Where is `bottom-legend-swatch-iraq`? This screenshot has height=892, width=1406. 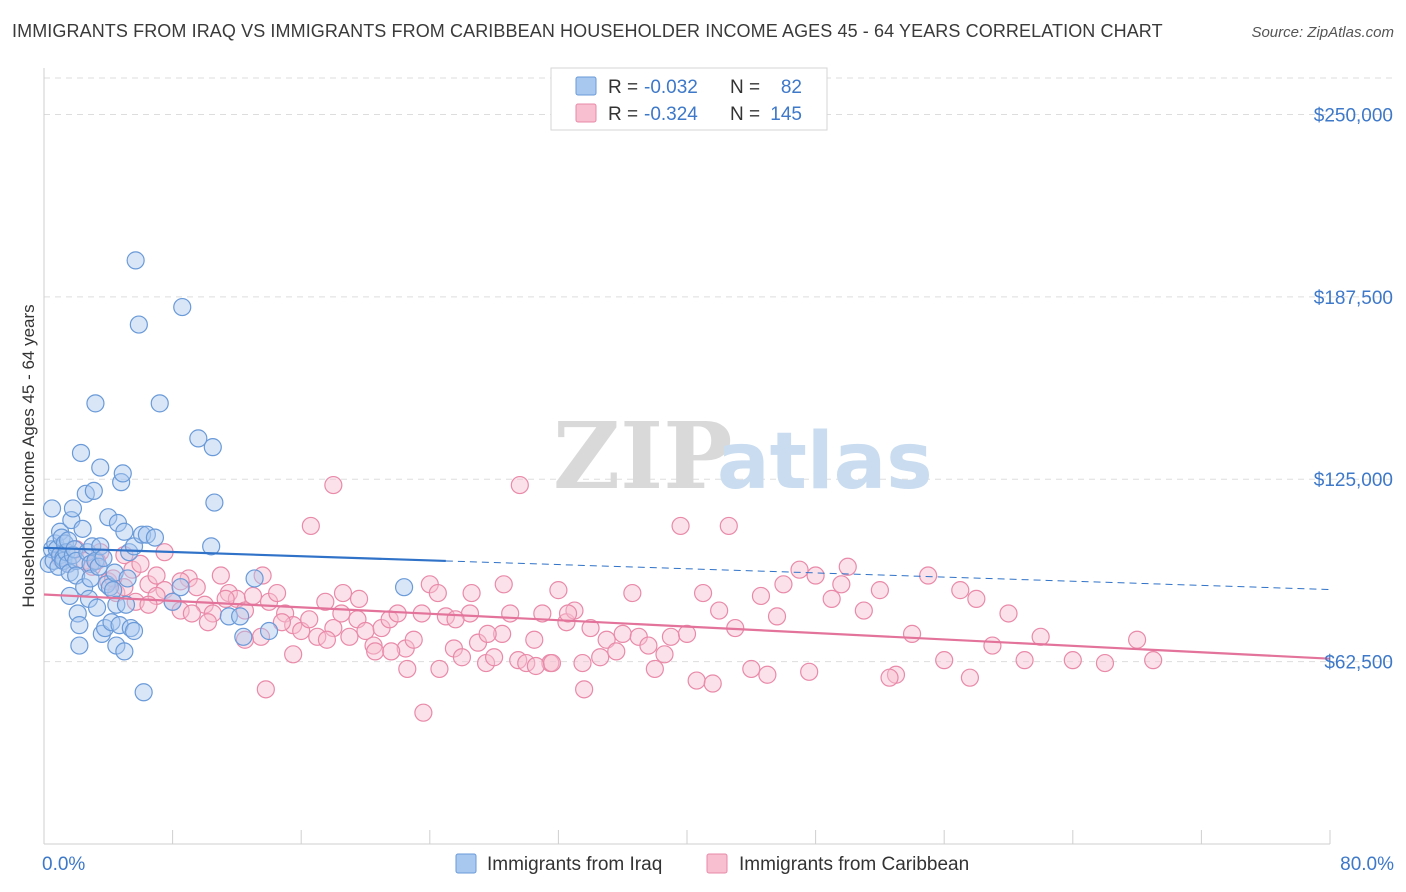
bottom-legend-swatch-iraq is located at coordinates (466, 863).